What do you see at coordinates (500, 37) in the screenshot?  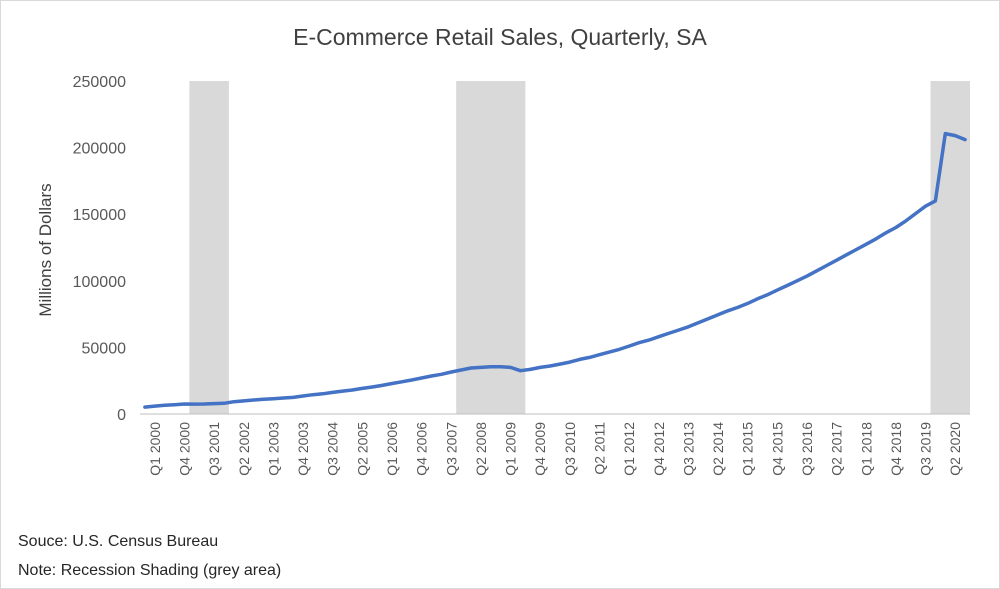 I see `chart-title: E-Commerce Retail Sales, Quarterly, SA` at bounding box center [500, 37].